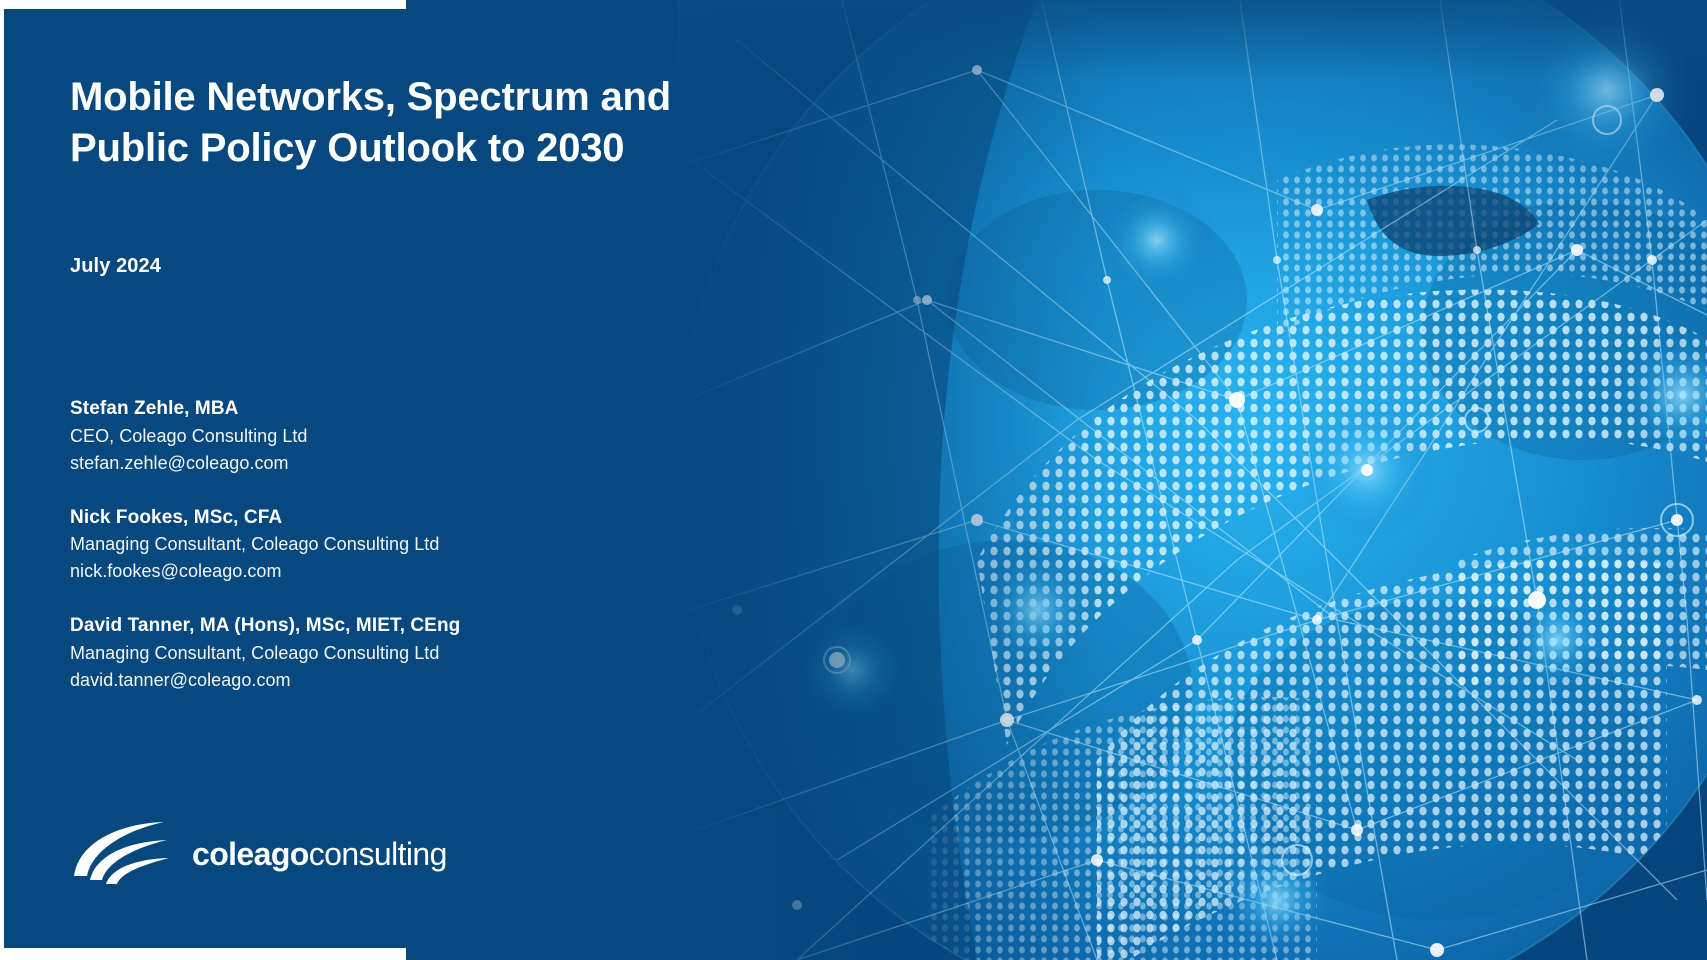 This screenshot has width=1707, height=960. Describe the element at coordinates (378, 854) in the screenshot. I see `logo-word-regular: consulting` at that location.